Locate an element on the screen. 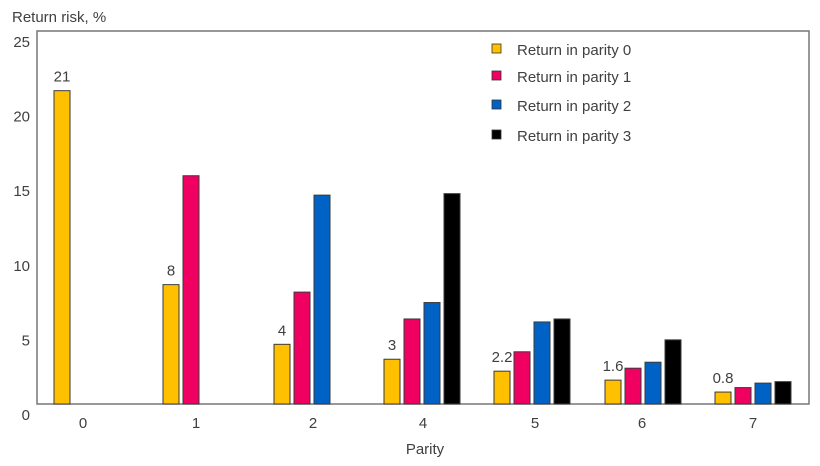  data-label: 4 is located at coordinates (282, 330).